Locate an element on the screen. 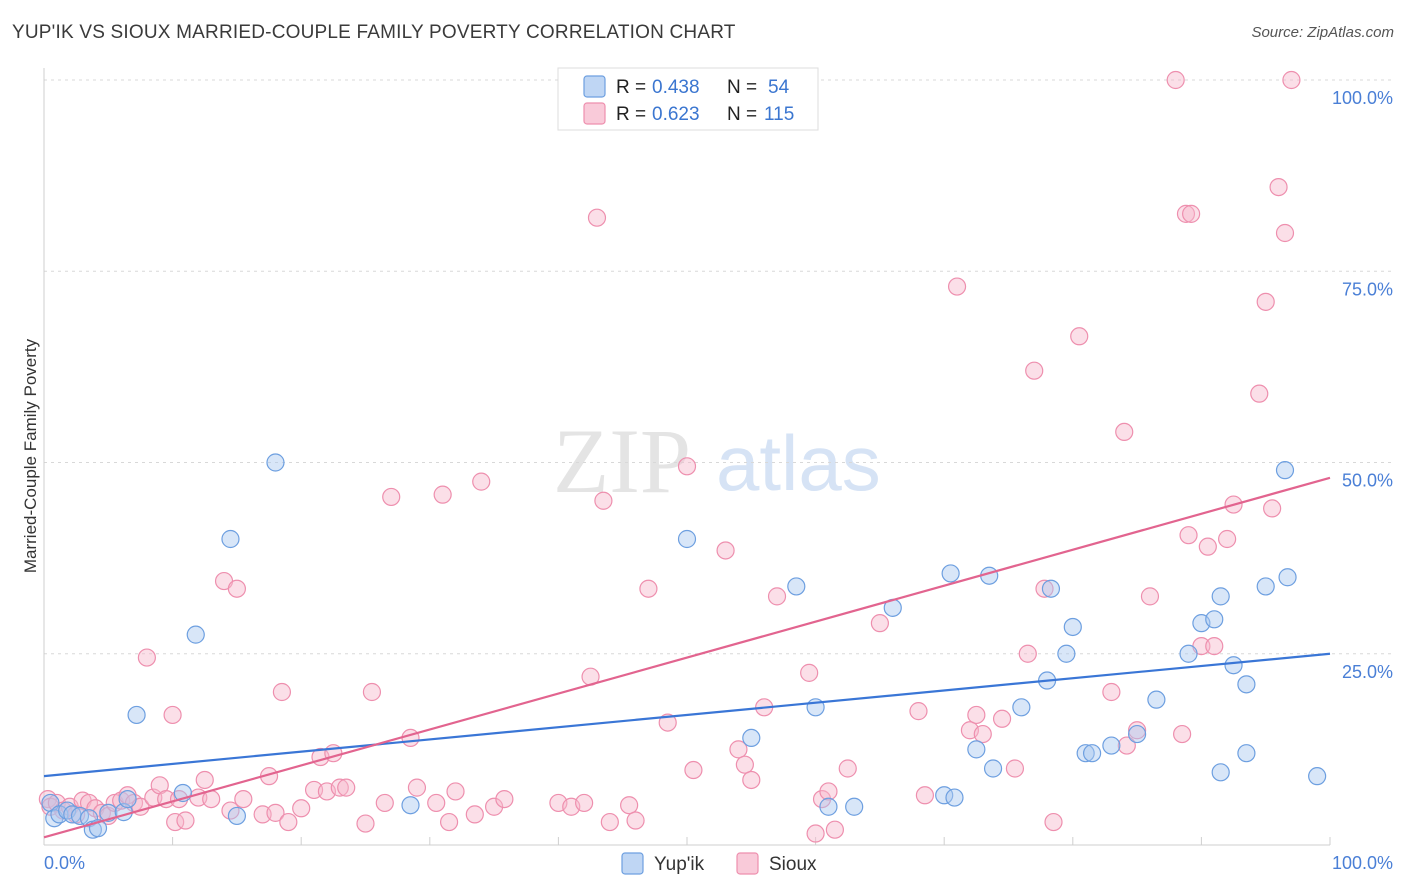 The height and width of the screenshot is (892, 1406). watermark: ZIP atlas is located at coordinates (717, 461).